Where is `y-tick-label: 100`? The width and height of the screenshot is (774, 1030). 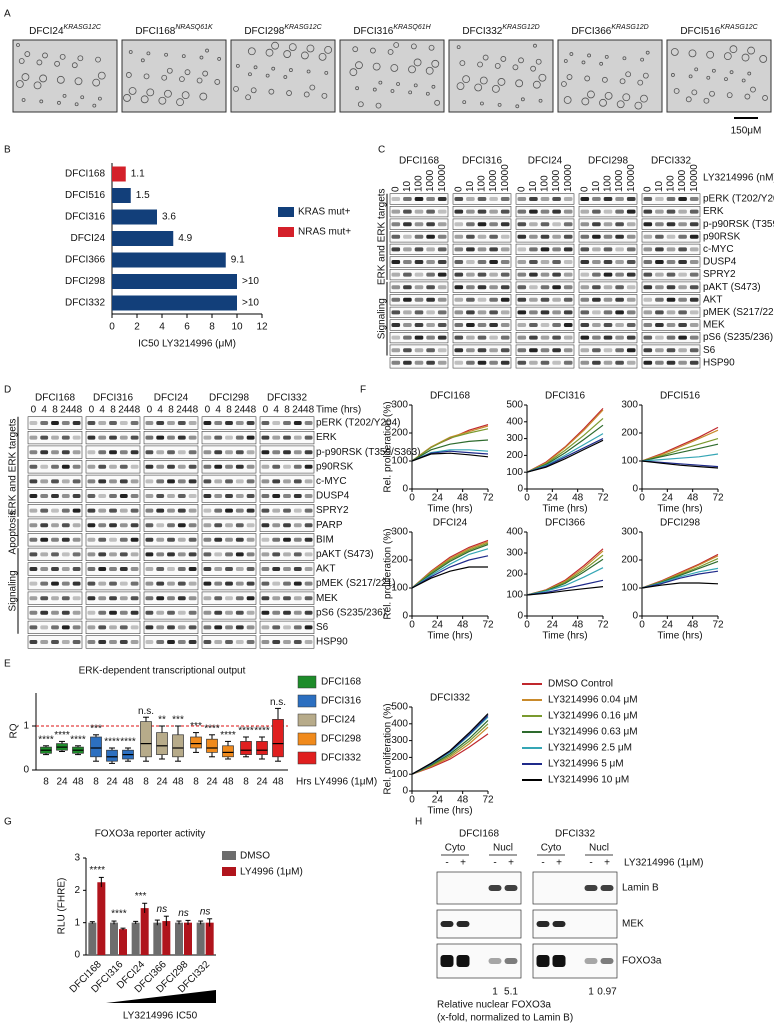 y-tick-label: 100 is located at coordinates (399, 588).